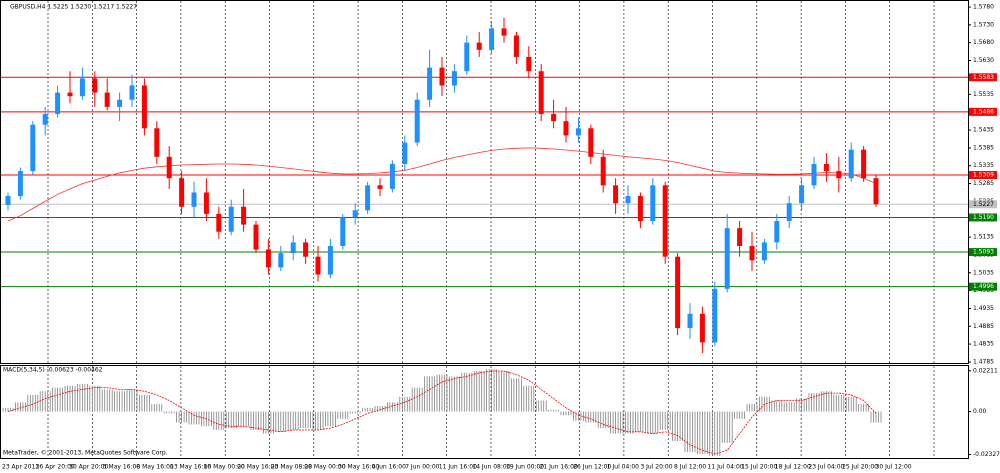  Describe the element at coordinates (324, 467) in the screenshot. I see `x-tick-label: 28 May 00:00` at that location.